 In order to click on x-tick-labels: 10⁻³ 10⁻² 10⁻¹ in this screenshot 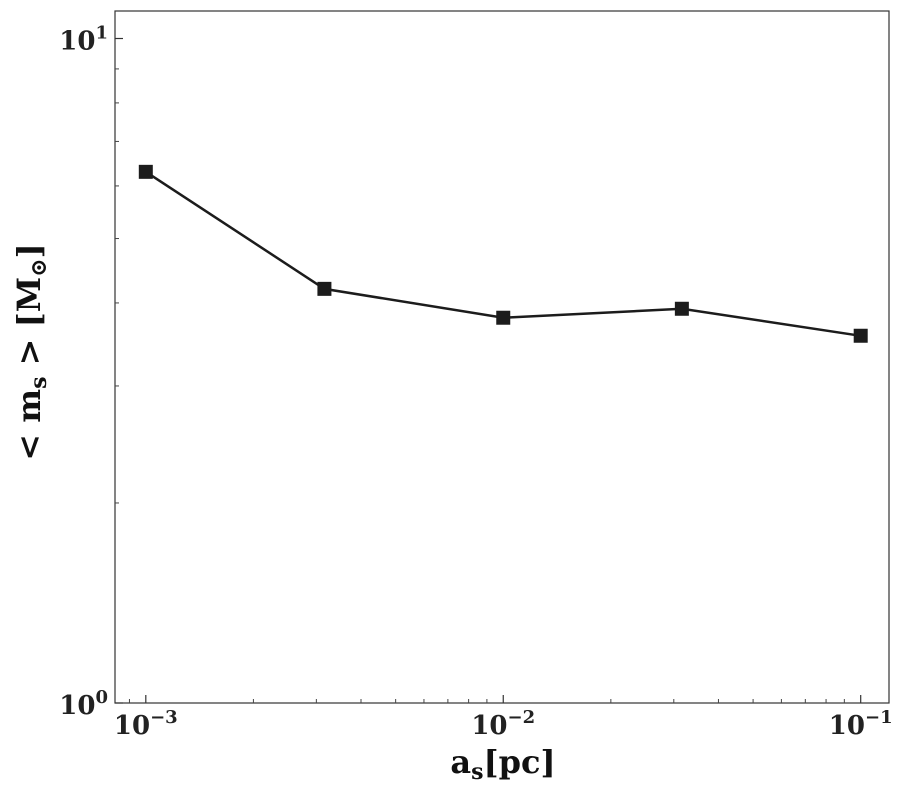, I will do `click(503, 724)`.